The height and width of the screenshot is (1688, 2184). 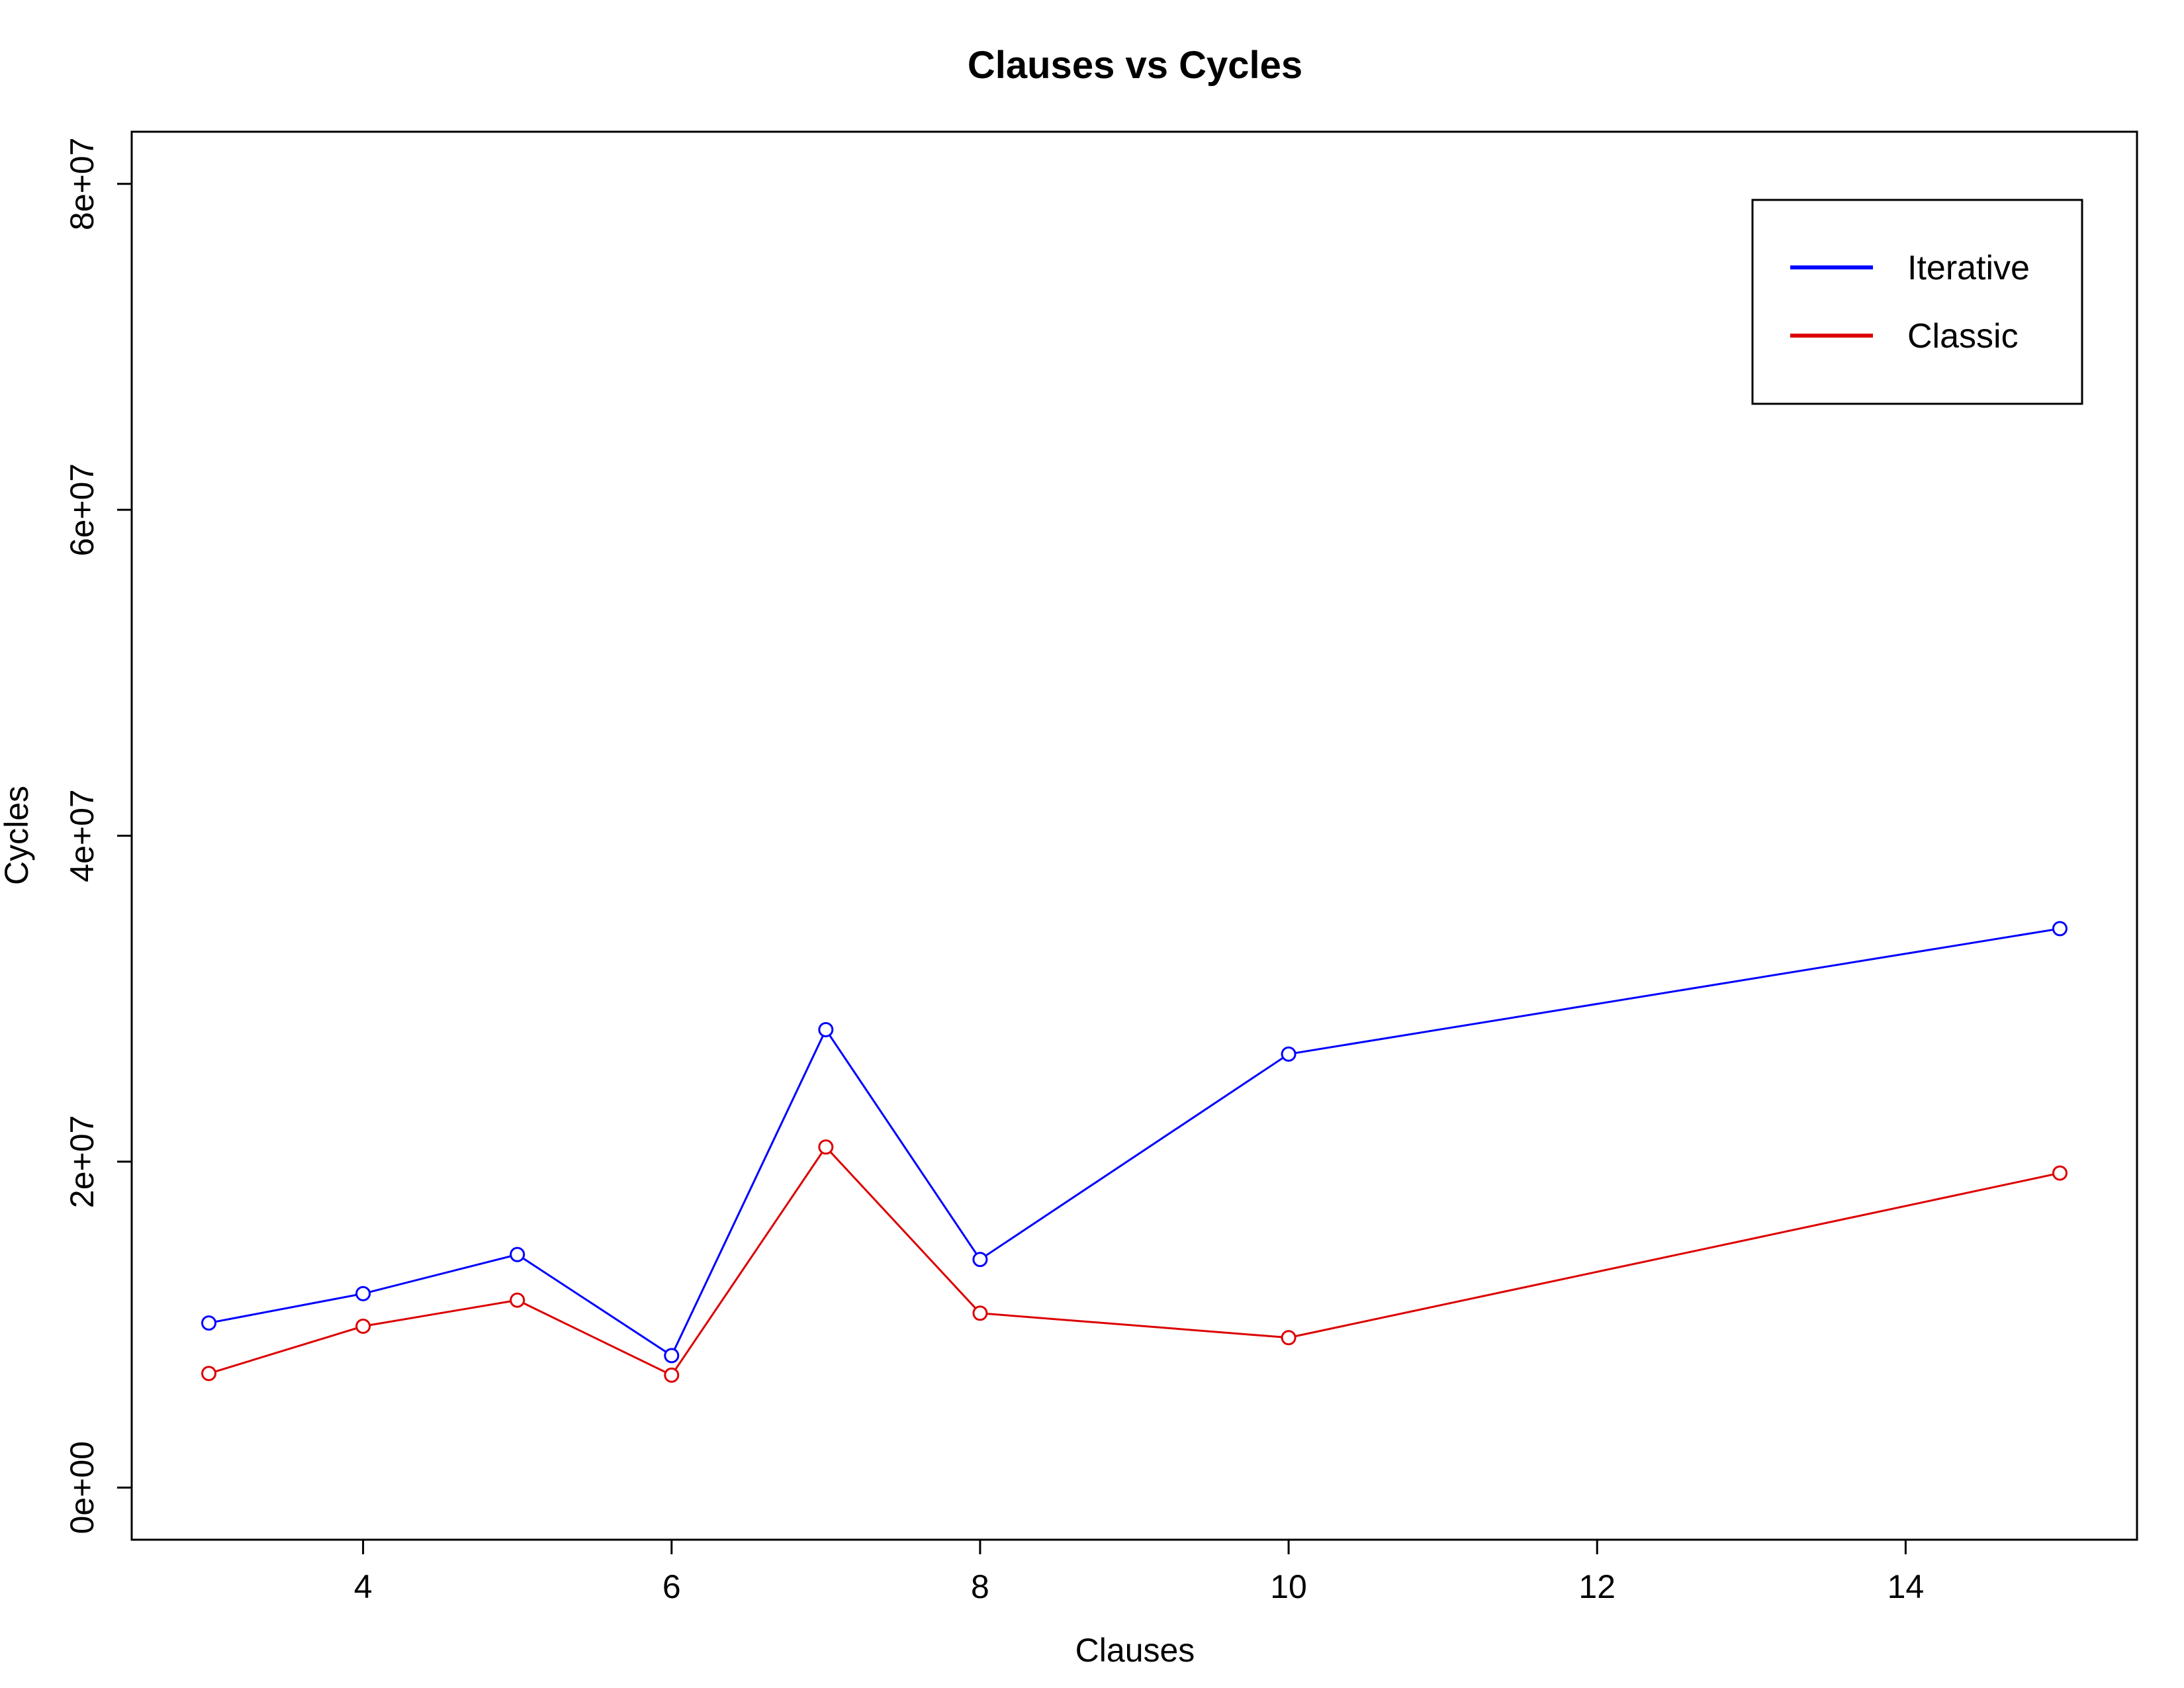 I want to click on x-tick-label: 8, so click(x=980, y=1586).